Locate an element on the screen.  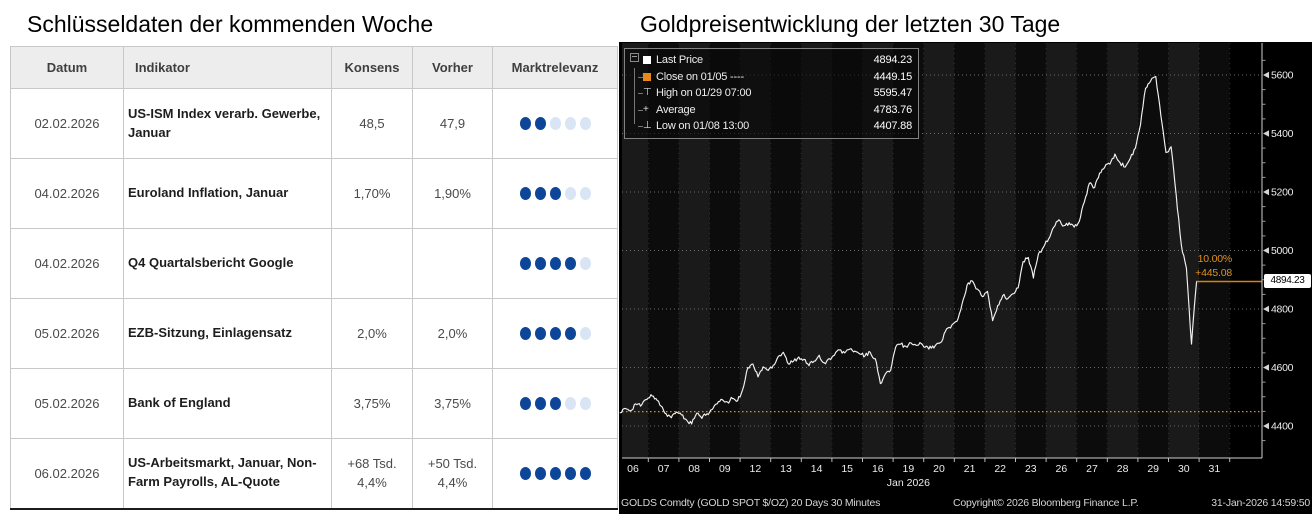
legend-collapse-icon is located at coordinates (634, 57).